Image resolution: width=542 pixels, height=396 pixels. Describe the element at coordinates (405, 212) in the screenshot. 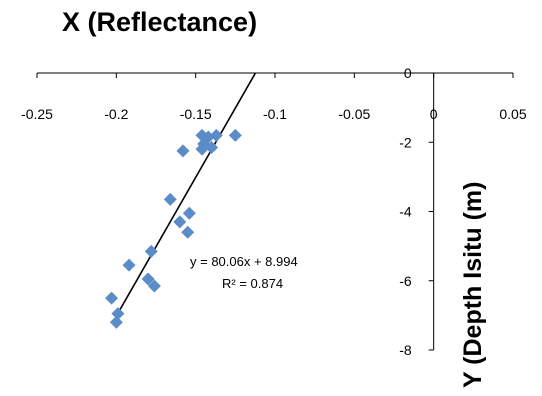

I see `y-tick-label: -4` at that location.